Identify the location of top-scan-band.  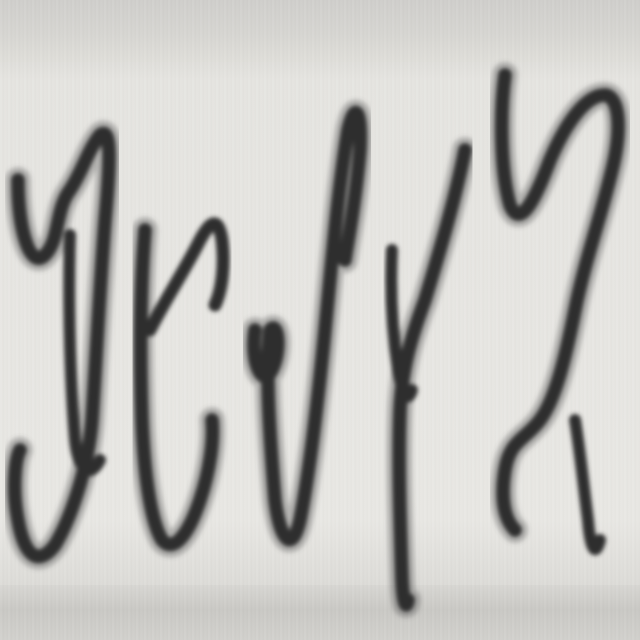
(320, 31).